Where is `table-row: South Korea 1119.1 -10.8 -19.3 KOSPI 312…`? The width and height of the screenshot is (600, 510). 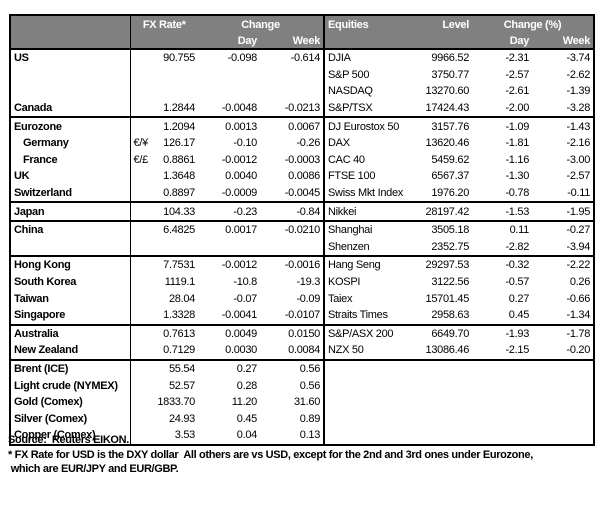
table-row: South Korea 1119.1 -10.8 -19.3 KOSPI 312… is located at coordinates (302, 282).